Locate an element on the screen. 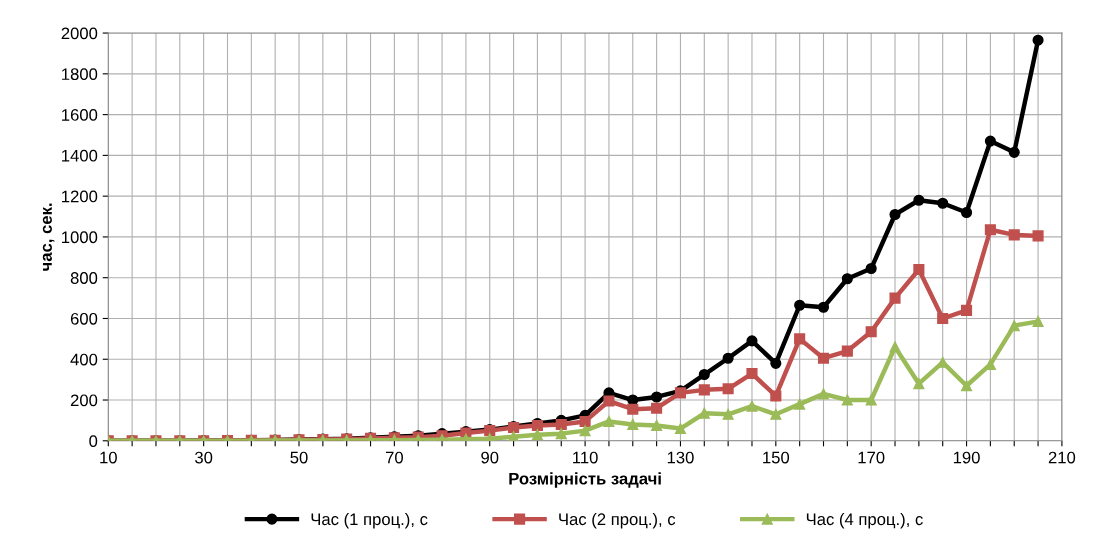 This screenshot has height=551, width=1105. x-tick-label: 130 is located at coordinates (680, 457).